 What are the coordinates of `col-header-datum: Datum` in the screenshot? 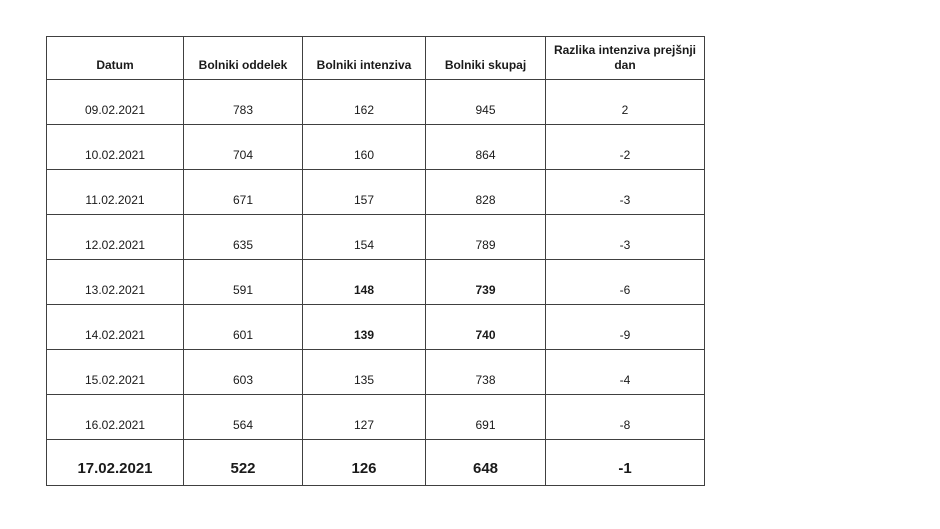 It's located at (115, 58).